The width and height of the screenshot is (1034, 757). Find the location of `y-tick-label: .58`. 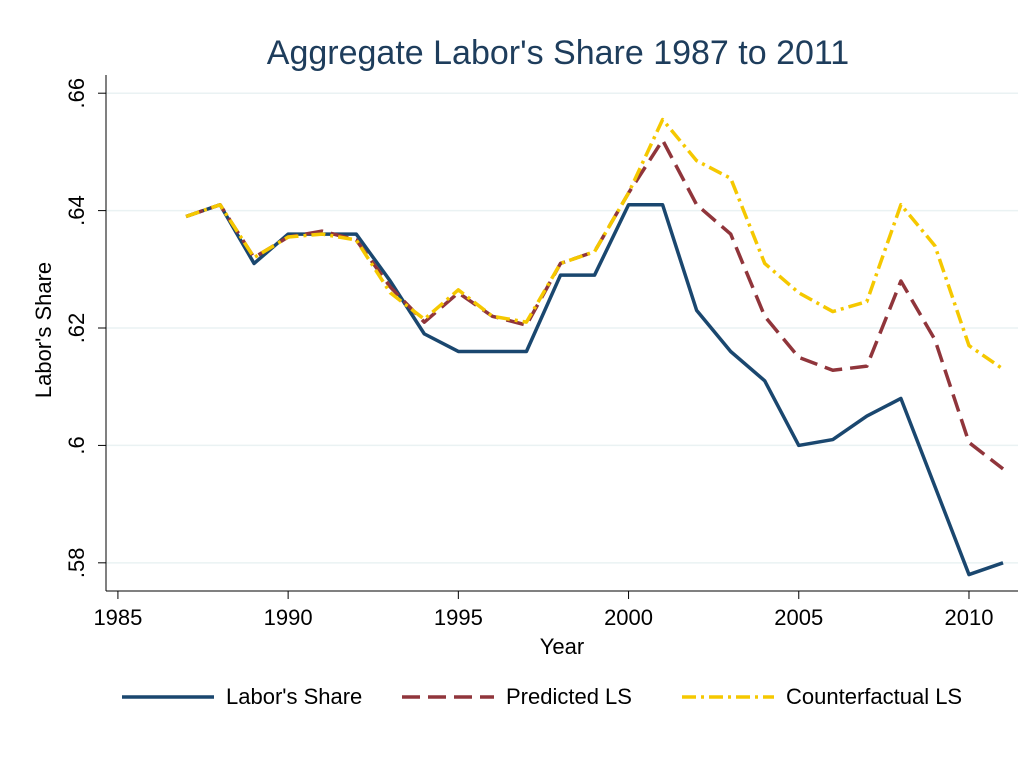

y-tick-label: .58 is located at coordinates (76, 563).